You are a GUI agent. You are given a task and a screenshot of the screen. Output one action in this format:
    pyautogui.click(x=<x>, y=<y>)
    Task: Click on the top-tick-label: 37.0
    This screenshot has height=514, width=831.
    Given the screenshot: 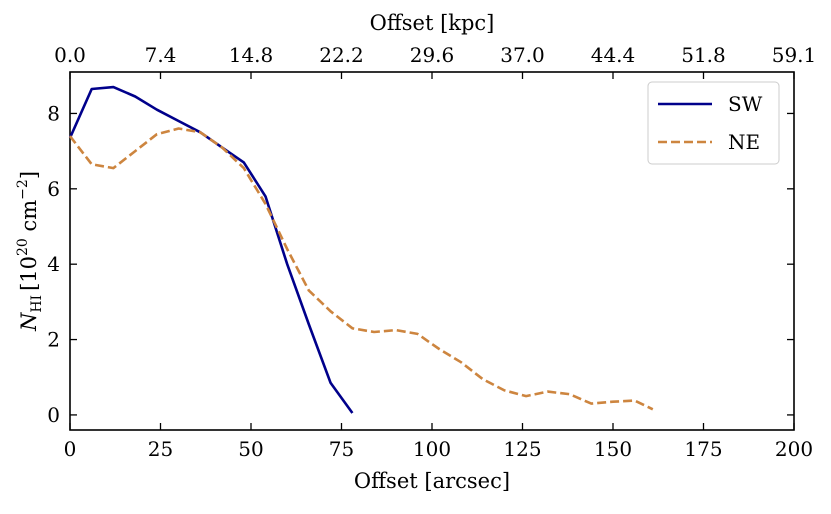 What is the action you would take?
    pyautogui.click(x=522, y=55)
    